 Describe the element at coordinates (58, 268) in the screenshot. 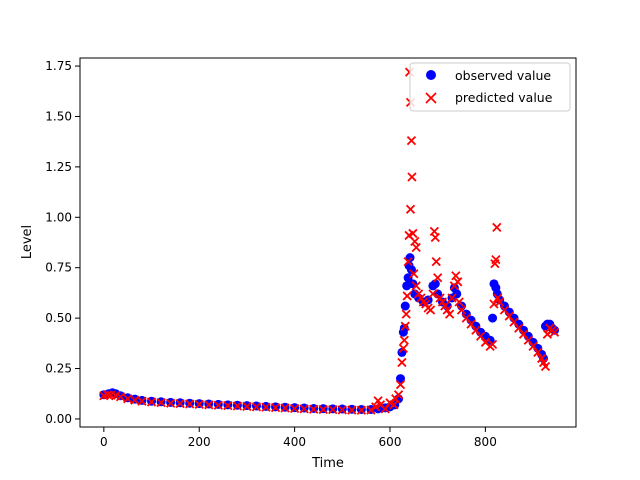

I see `y-tick-label: 0.75` at that location.